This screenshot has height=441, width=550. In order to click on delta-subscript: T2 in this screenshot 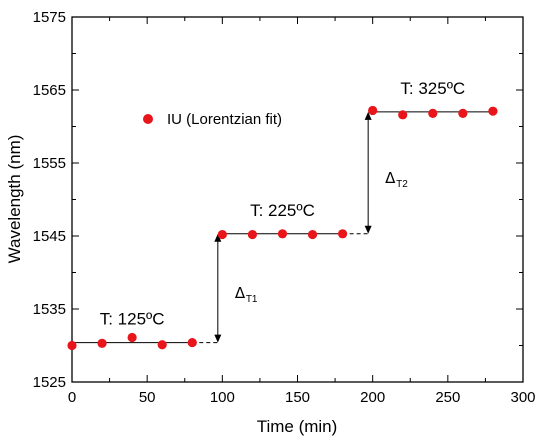, I will do `click(402, 184)`.